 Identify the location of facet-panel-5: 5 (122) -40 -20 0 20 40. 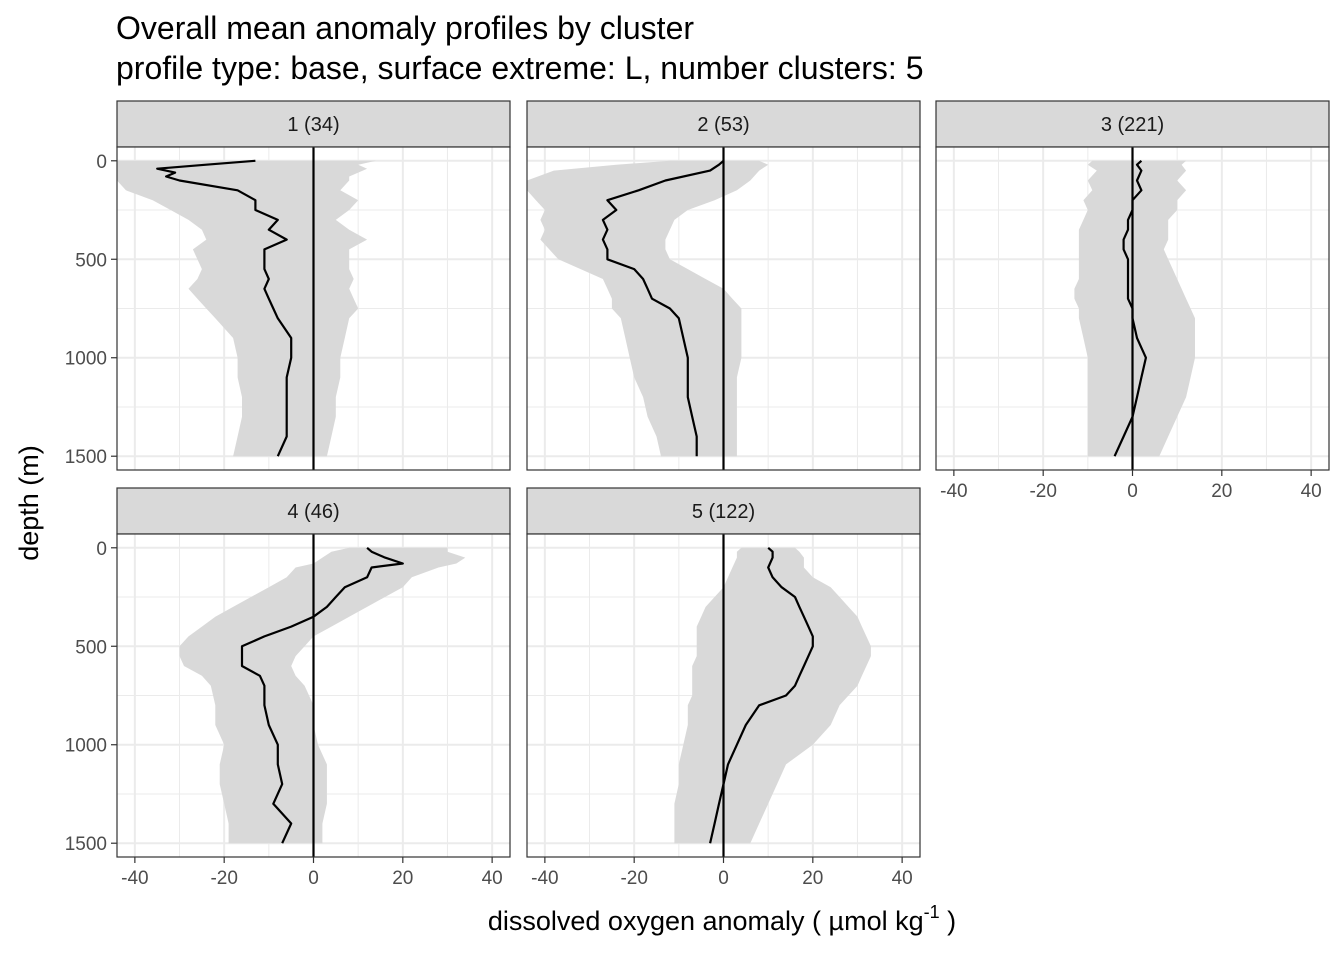
(723, 688).